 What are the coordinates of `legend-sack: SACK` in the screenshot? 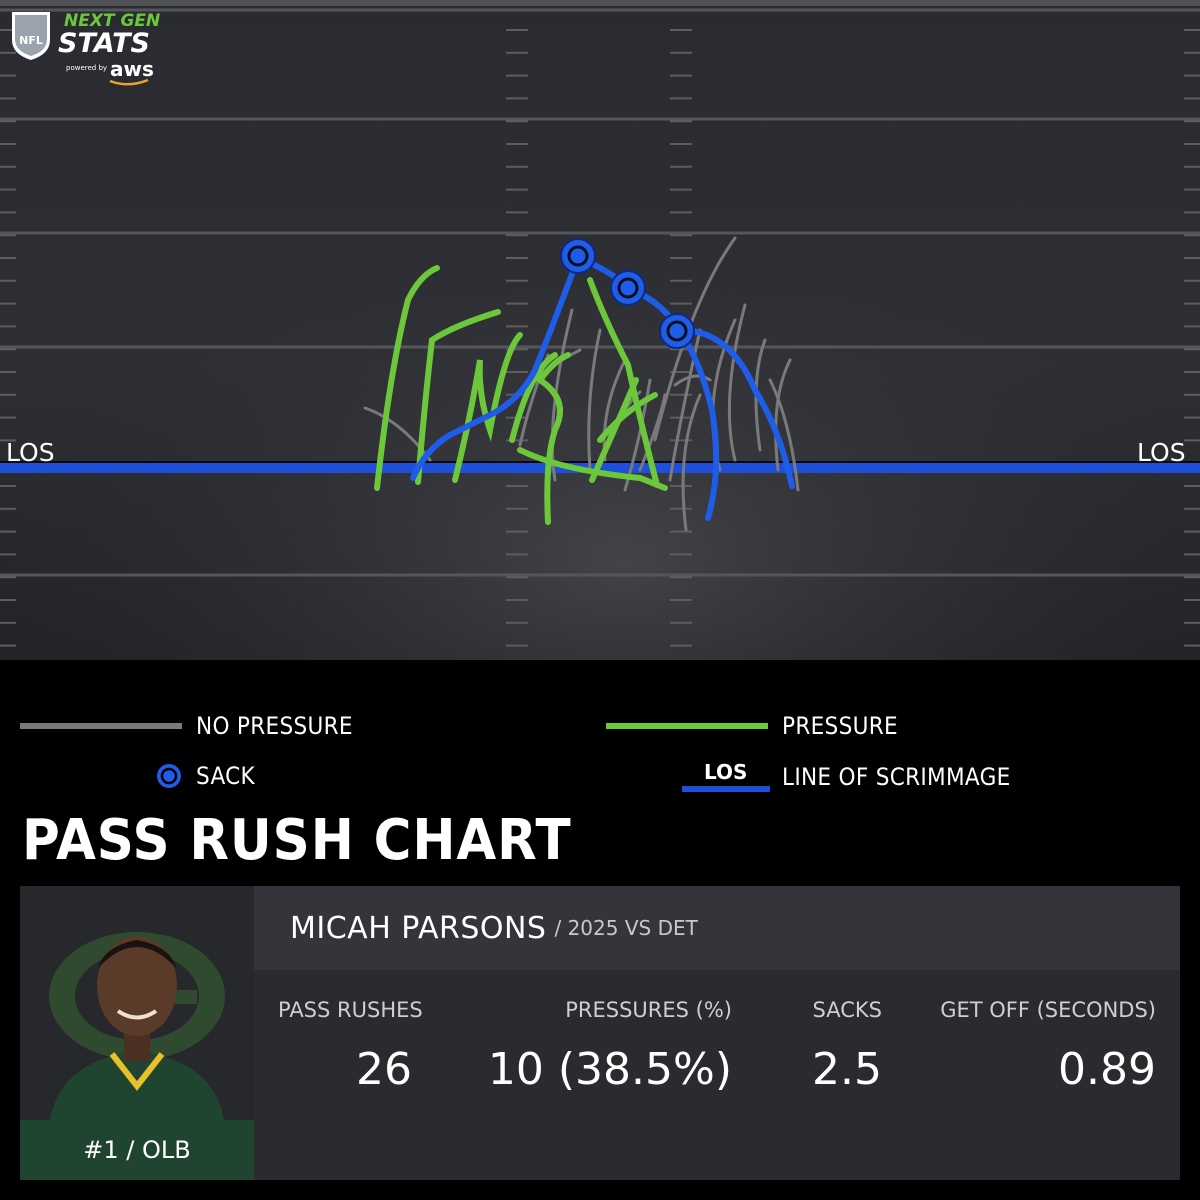 It's located at (204, 776).